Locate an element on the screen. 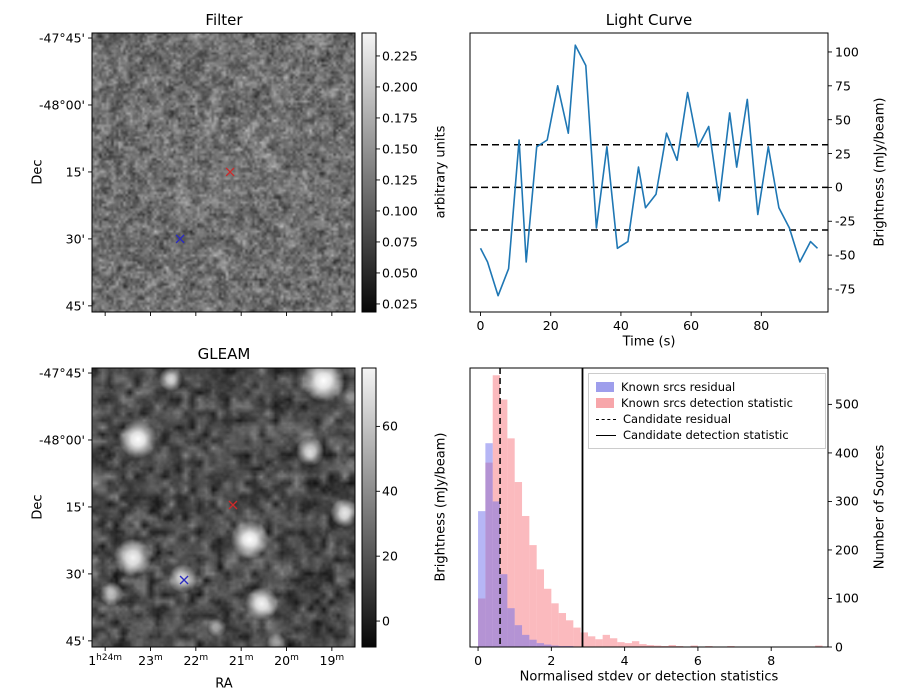 The image size is (898, 699). gleam-axes is located at coordinates (223, 507).